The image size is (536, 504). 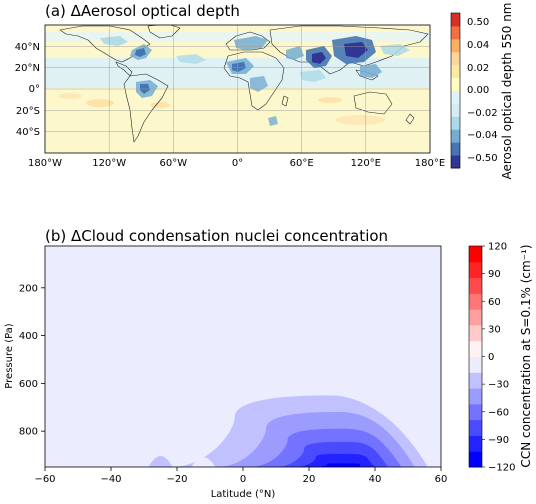 What do you see at coordinates (501, 468) in the screenshot?
I see `cbar-b-tick-label: −120` at bounding box center [501, 468].